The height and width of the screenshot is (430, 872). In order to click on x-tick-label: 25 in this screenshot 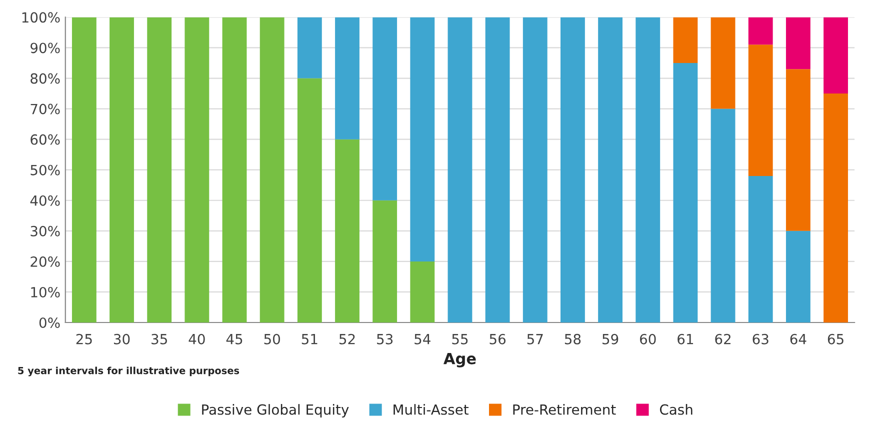, I will do `click(84, 339)`.